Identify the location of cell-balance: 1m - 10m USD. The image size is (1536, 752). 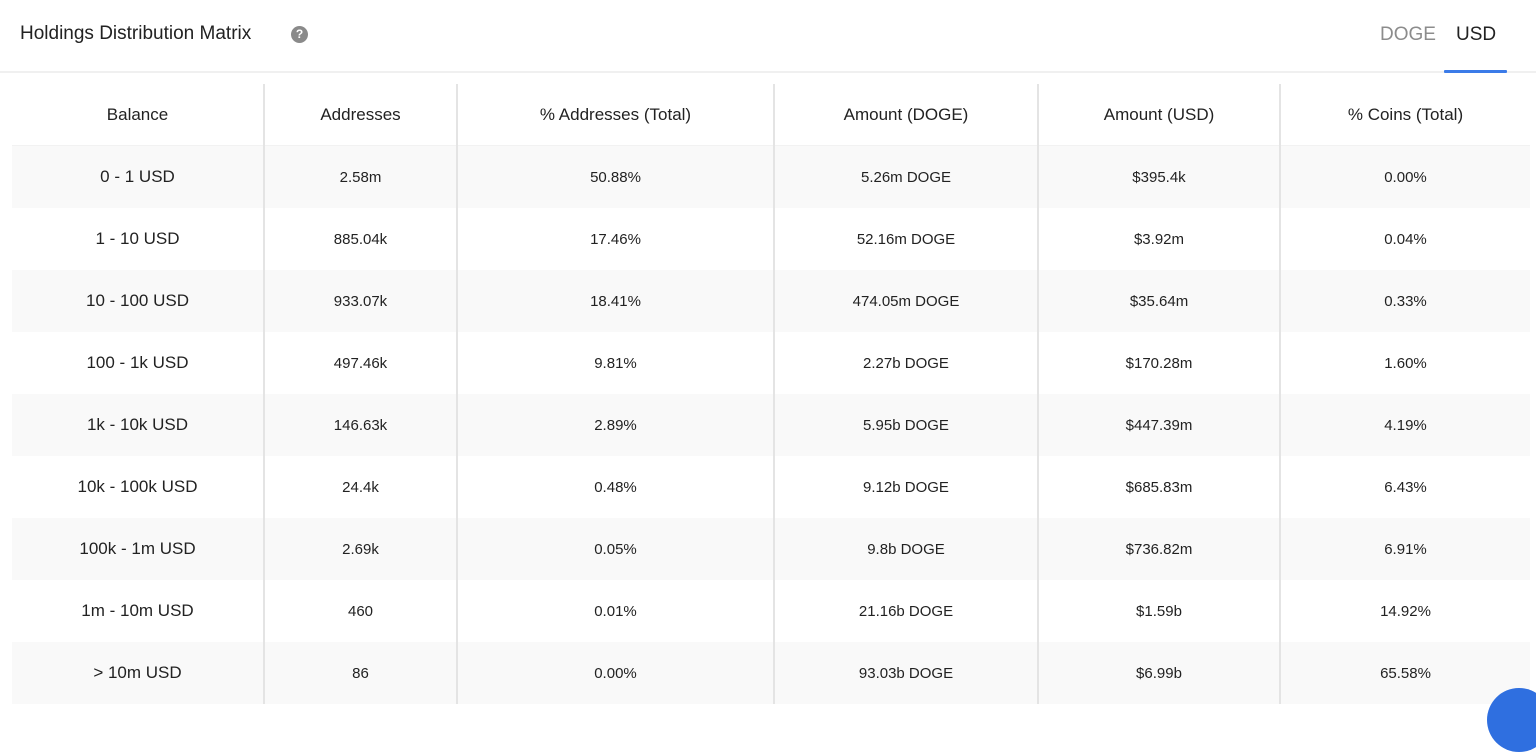
(137, 610).